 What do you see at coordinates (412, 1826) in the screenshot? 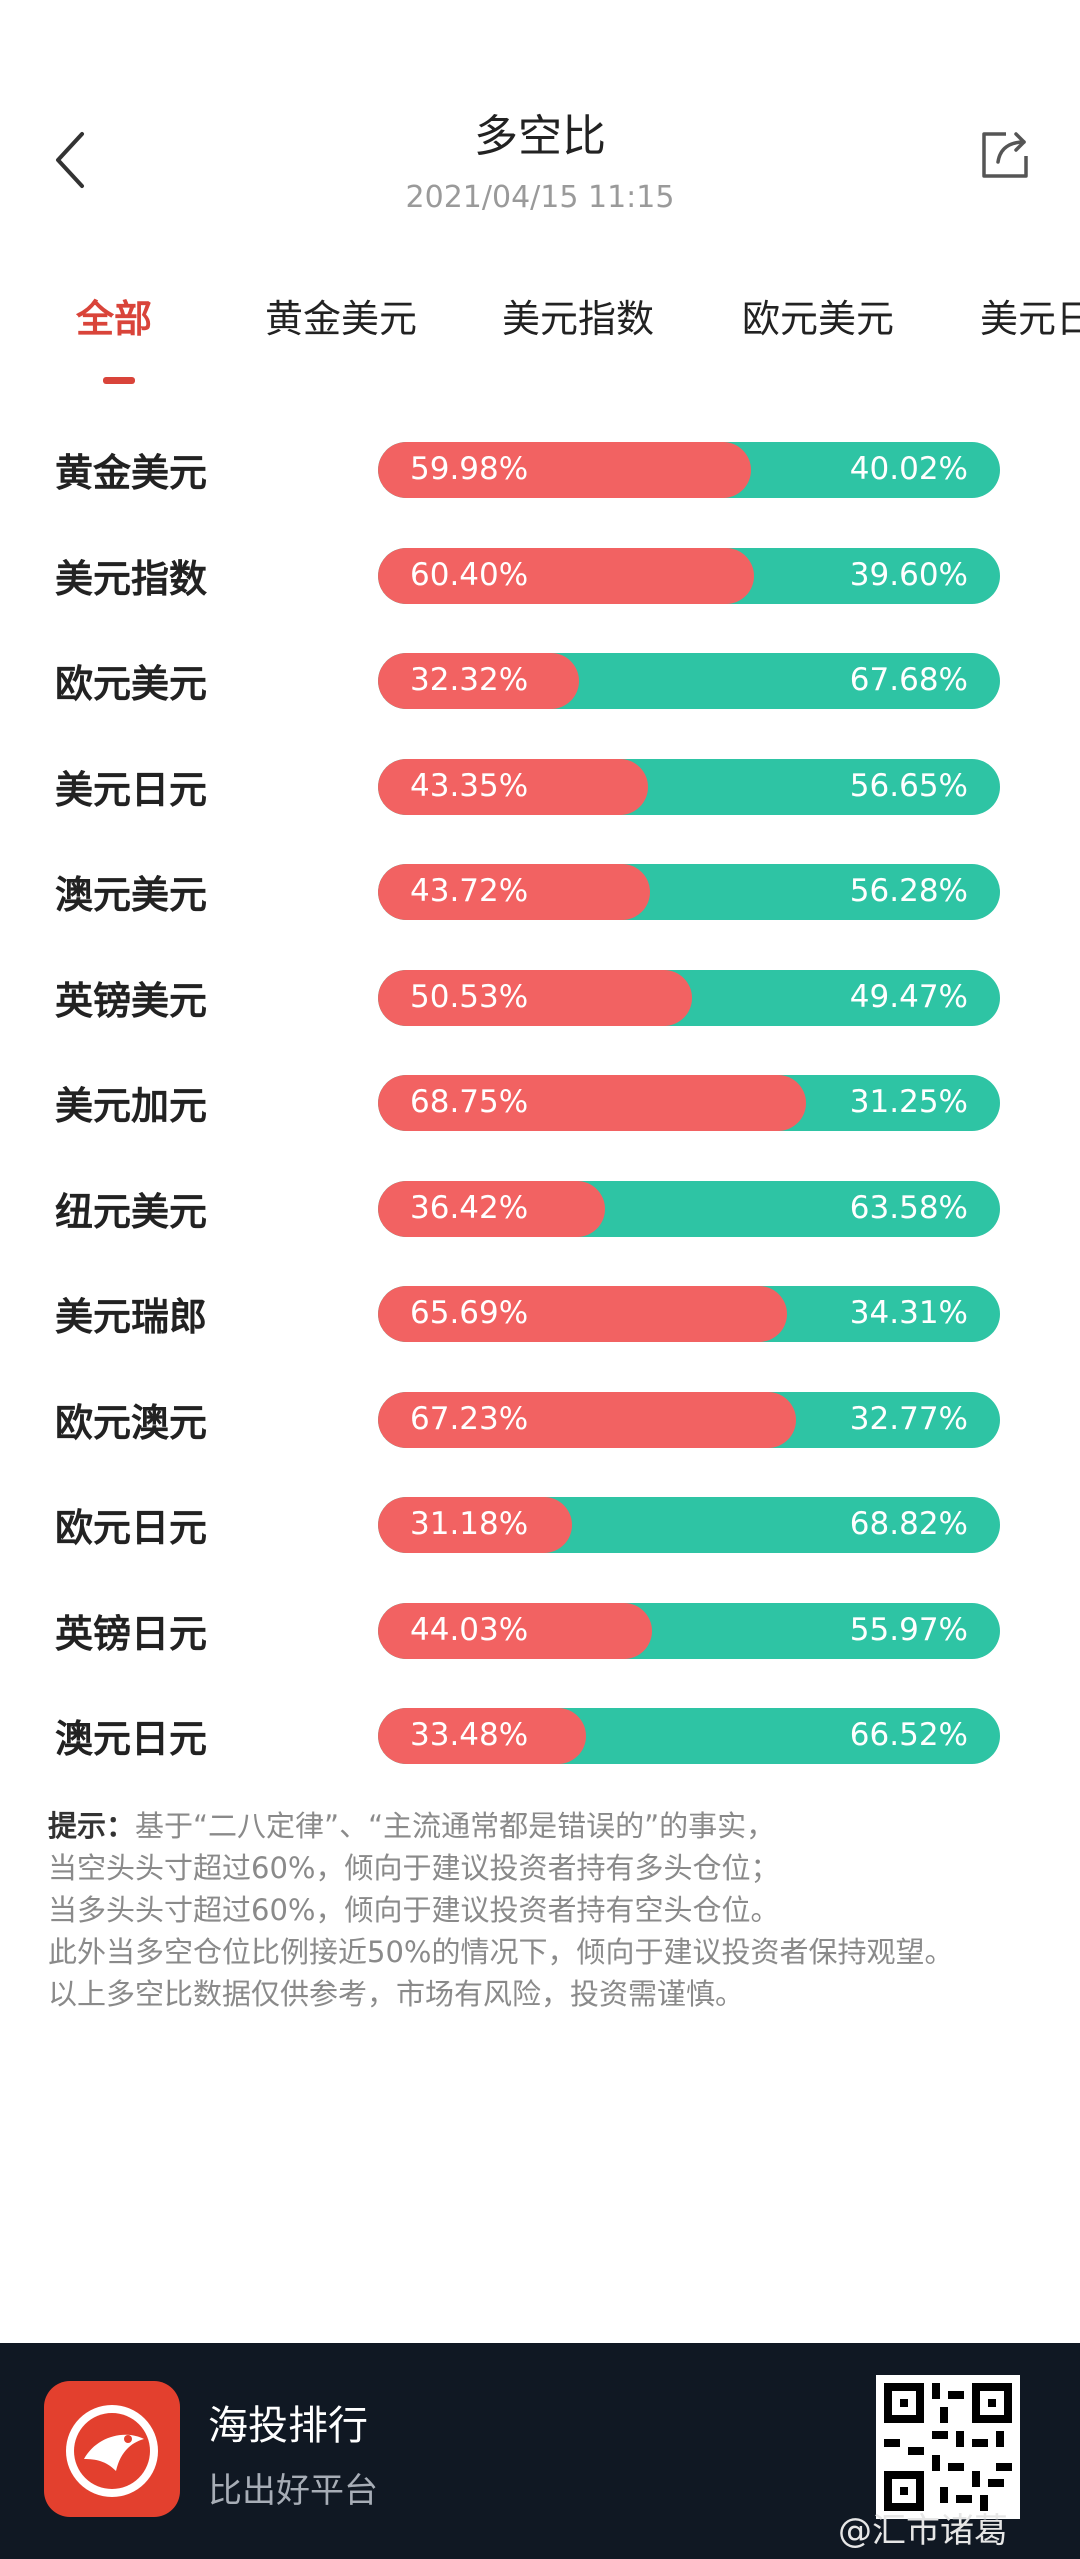
I see `notes-line-1: 提示：基于“二八定律”、“主流通常都是错误的”的事实，` at bounding box center [412, 1826].